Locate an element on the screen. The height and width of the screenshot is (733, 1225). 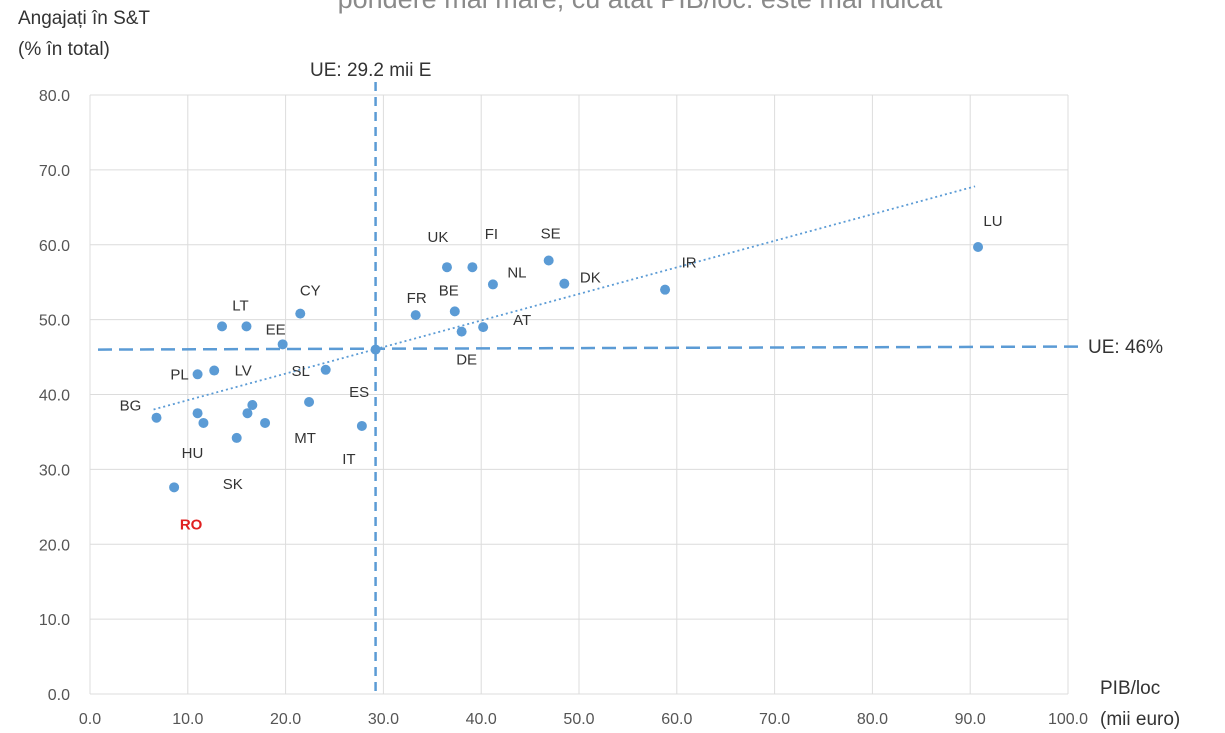
point-label-cy: CY is located at coordinates (310, 291).